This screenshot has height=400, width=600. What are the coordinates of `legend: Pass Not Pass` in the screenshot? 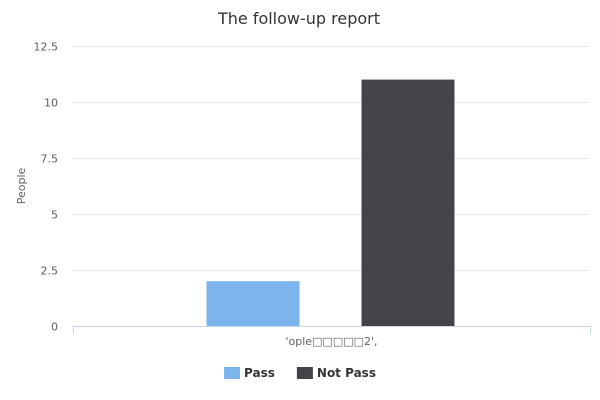 It's located at (300, 373).